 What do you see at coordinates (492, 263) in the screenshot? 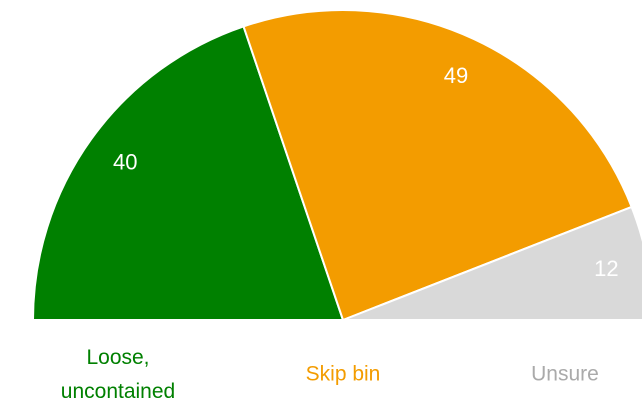
I see `slice` at bounding box center [492, 263].